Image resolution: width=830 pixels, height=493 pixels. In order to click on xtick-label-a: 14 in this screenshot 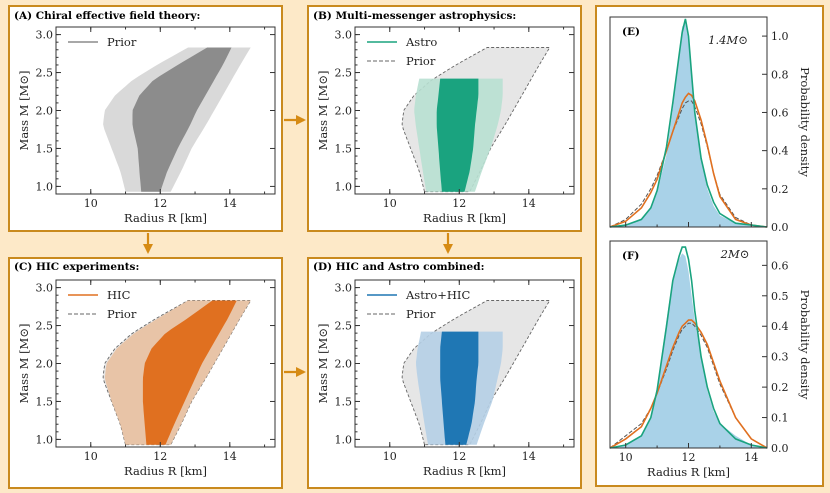, I will do `click(230, 203)`.